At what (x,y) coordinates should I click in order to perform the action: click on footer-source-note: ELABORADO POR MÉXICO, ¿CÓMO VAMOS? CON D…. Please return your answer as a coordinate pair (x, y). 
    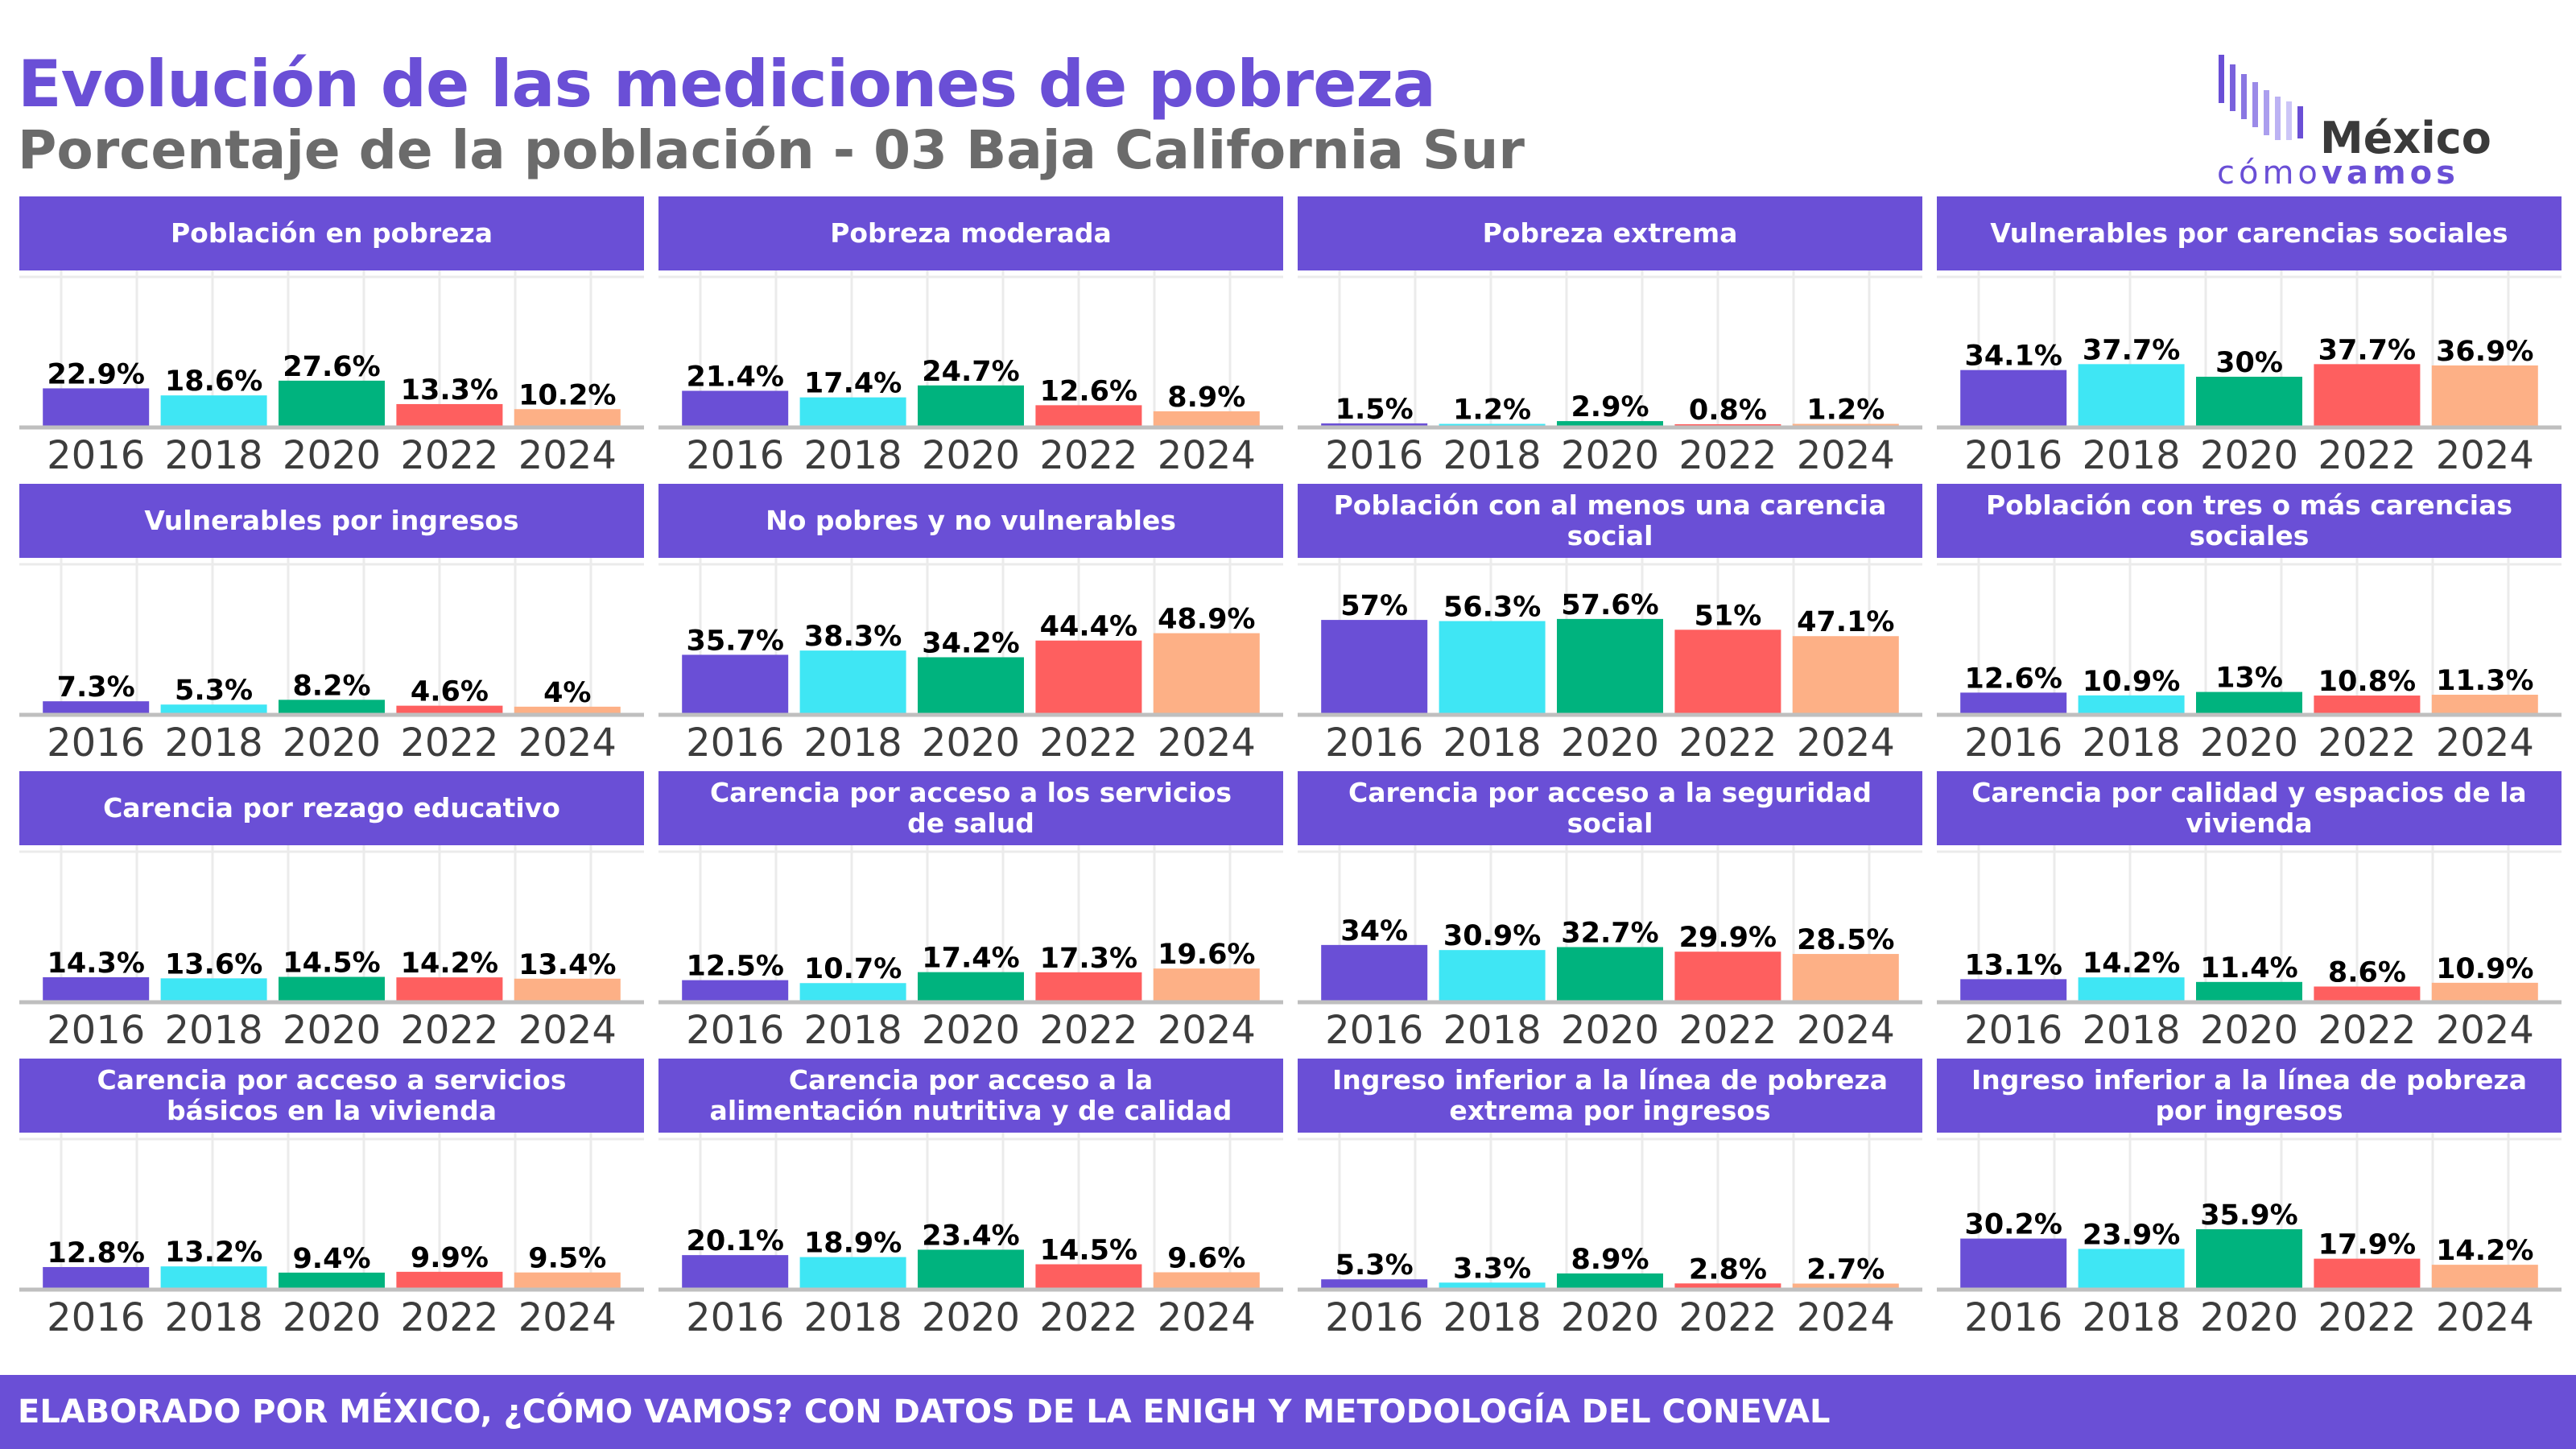
    Looking at the image, I should click on (1288, 1412).